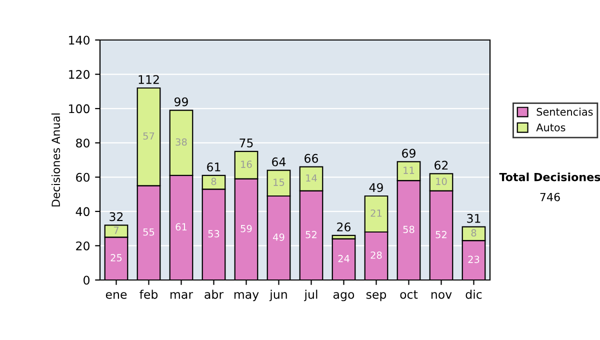 The image size is (600, 340). What do you see at coordinates (441, 165) in the screenshot?
I see `total-label: 62` at bounding box center [441, 165].